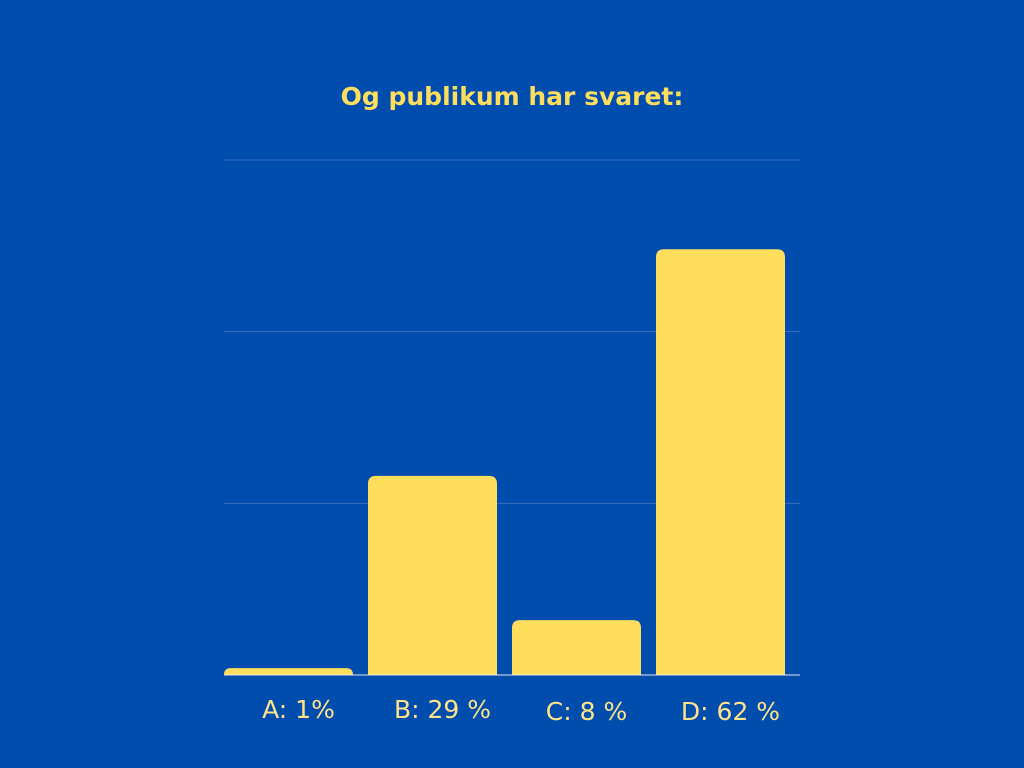  Describe the element at coordinates (730, 711) in the screenshot. I see `category-label-d: D: 62 %` at that location.